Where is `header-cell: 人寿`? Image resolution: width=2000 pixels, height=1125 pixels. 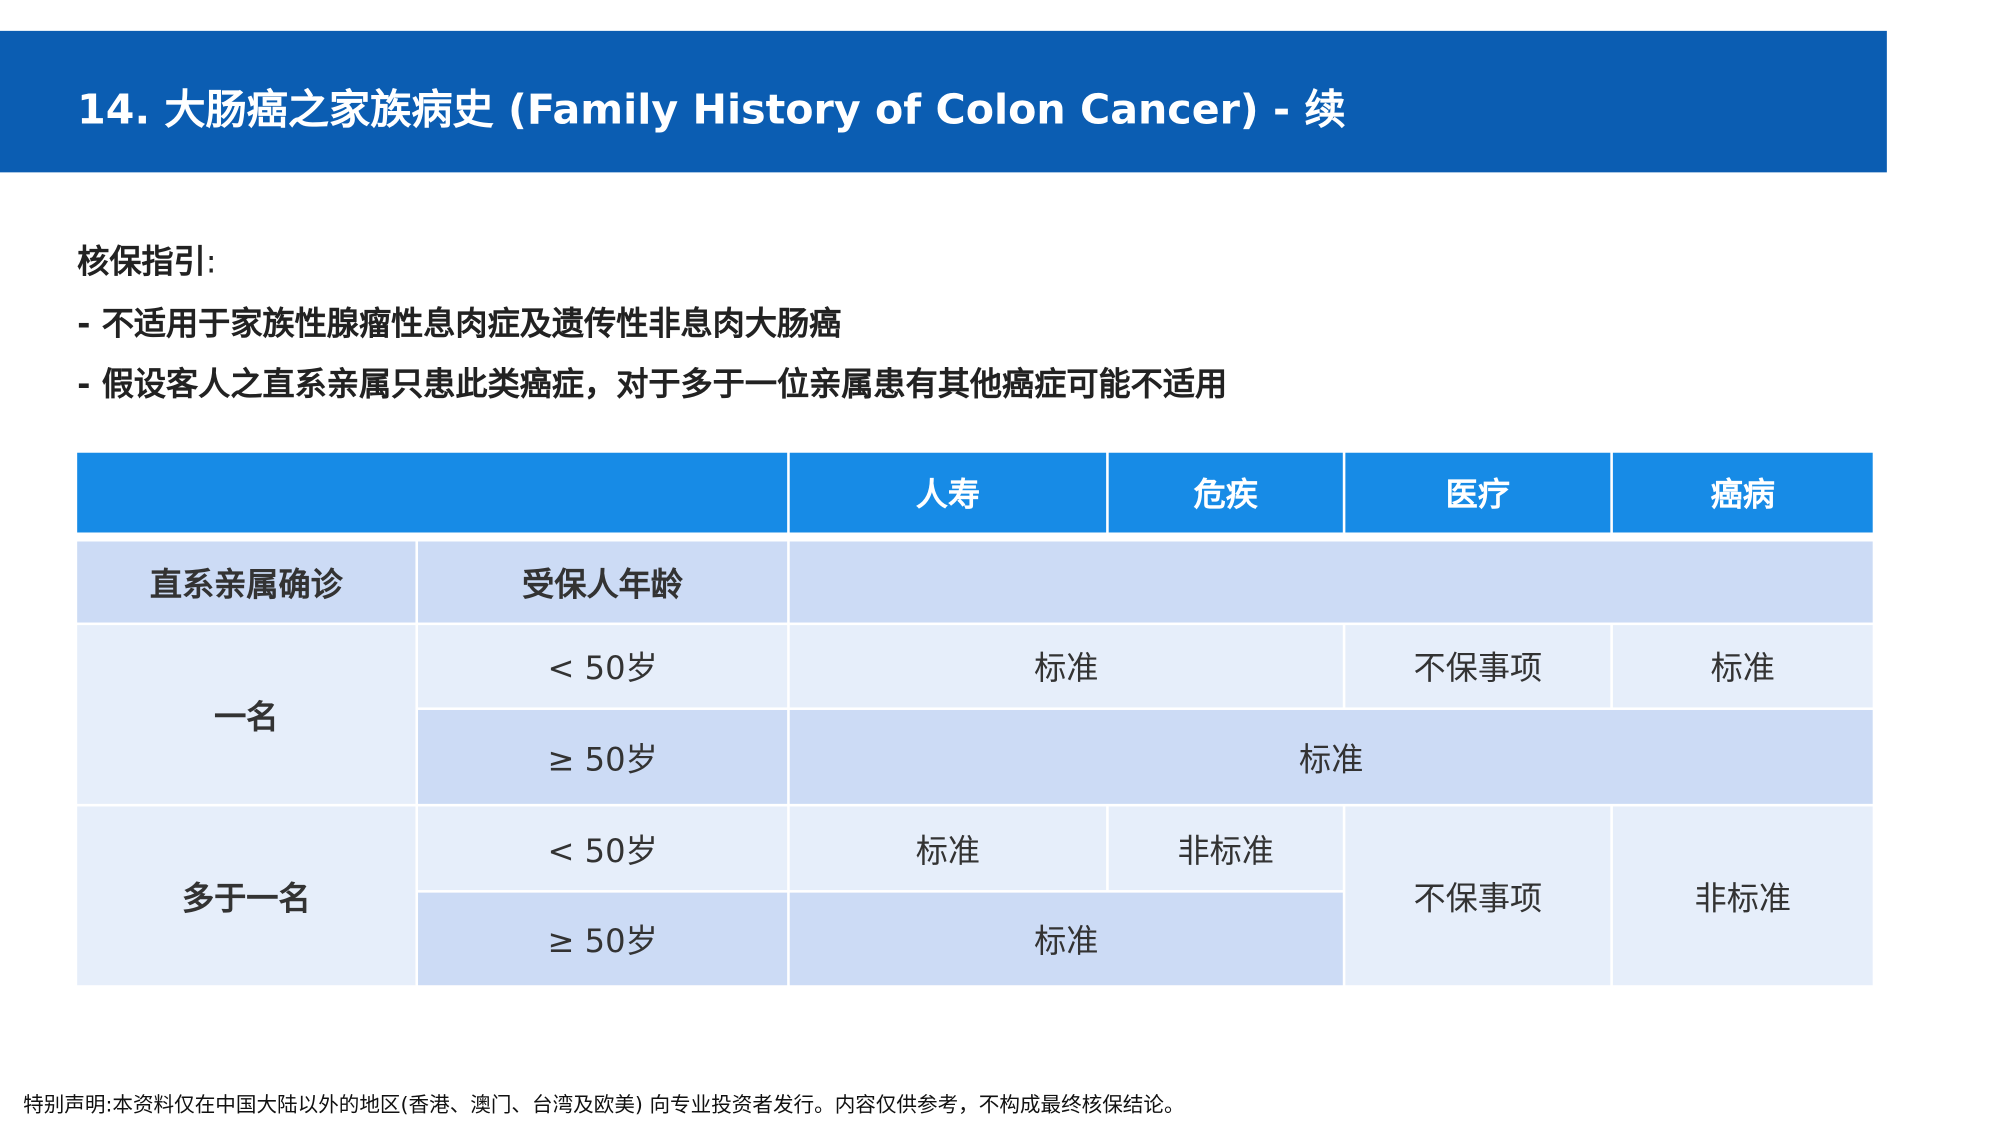 header-cell: 人寿 is located at coordinates (948, 492).